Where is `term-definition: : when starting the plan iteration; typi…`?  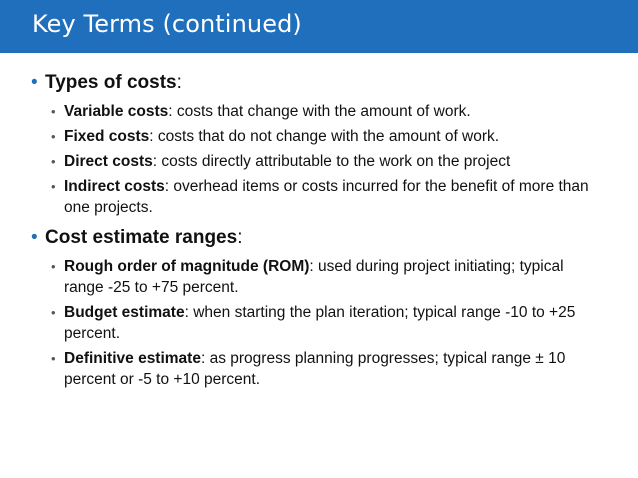 term-definition: : when starting the plan iteration; typi… is located at coordinates (320, 323).